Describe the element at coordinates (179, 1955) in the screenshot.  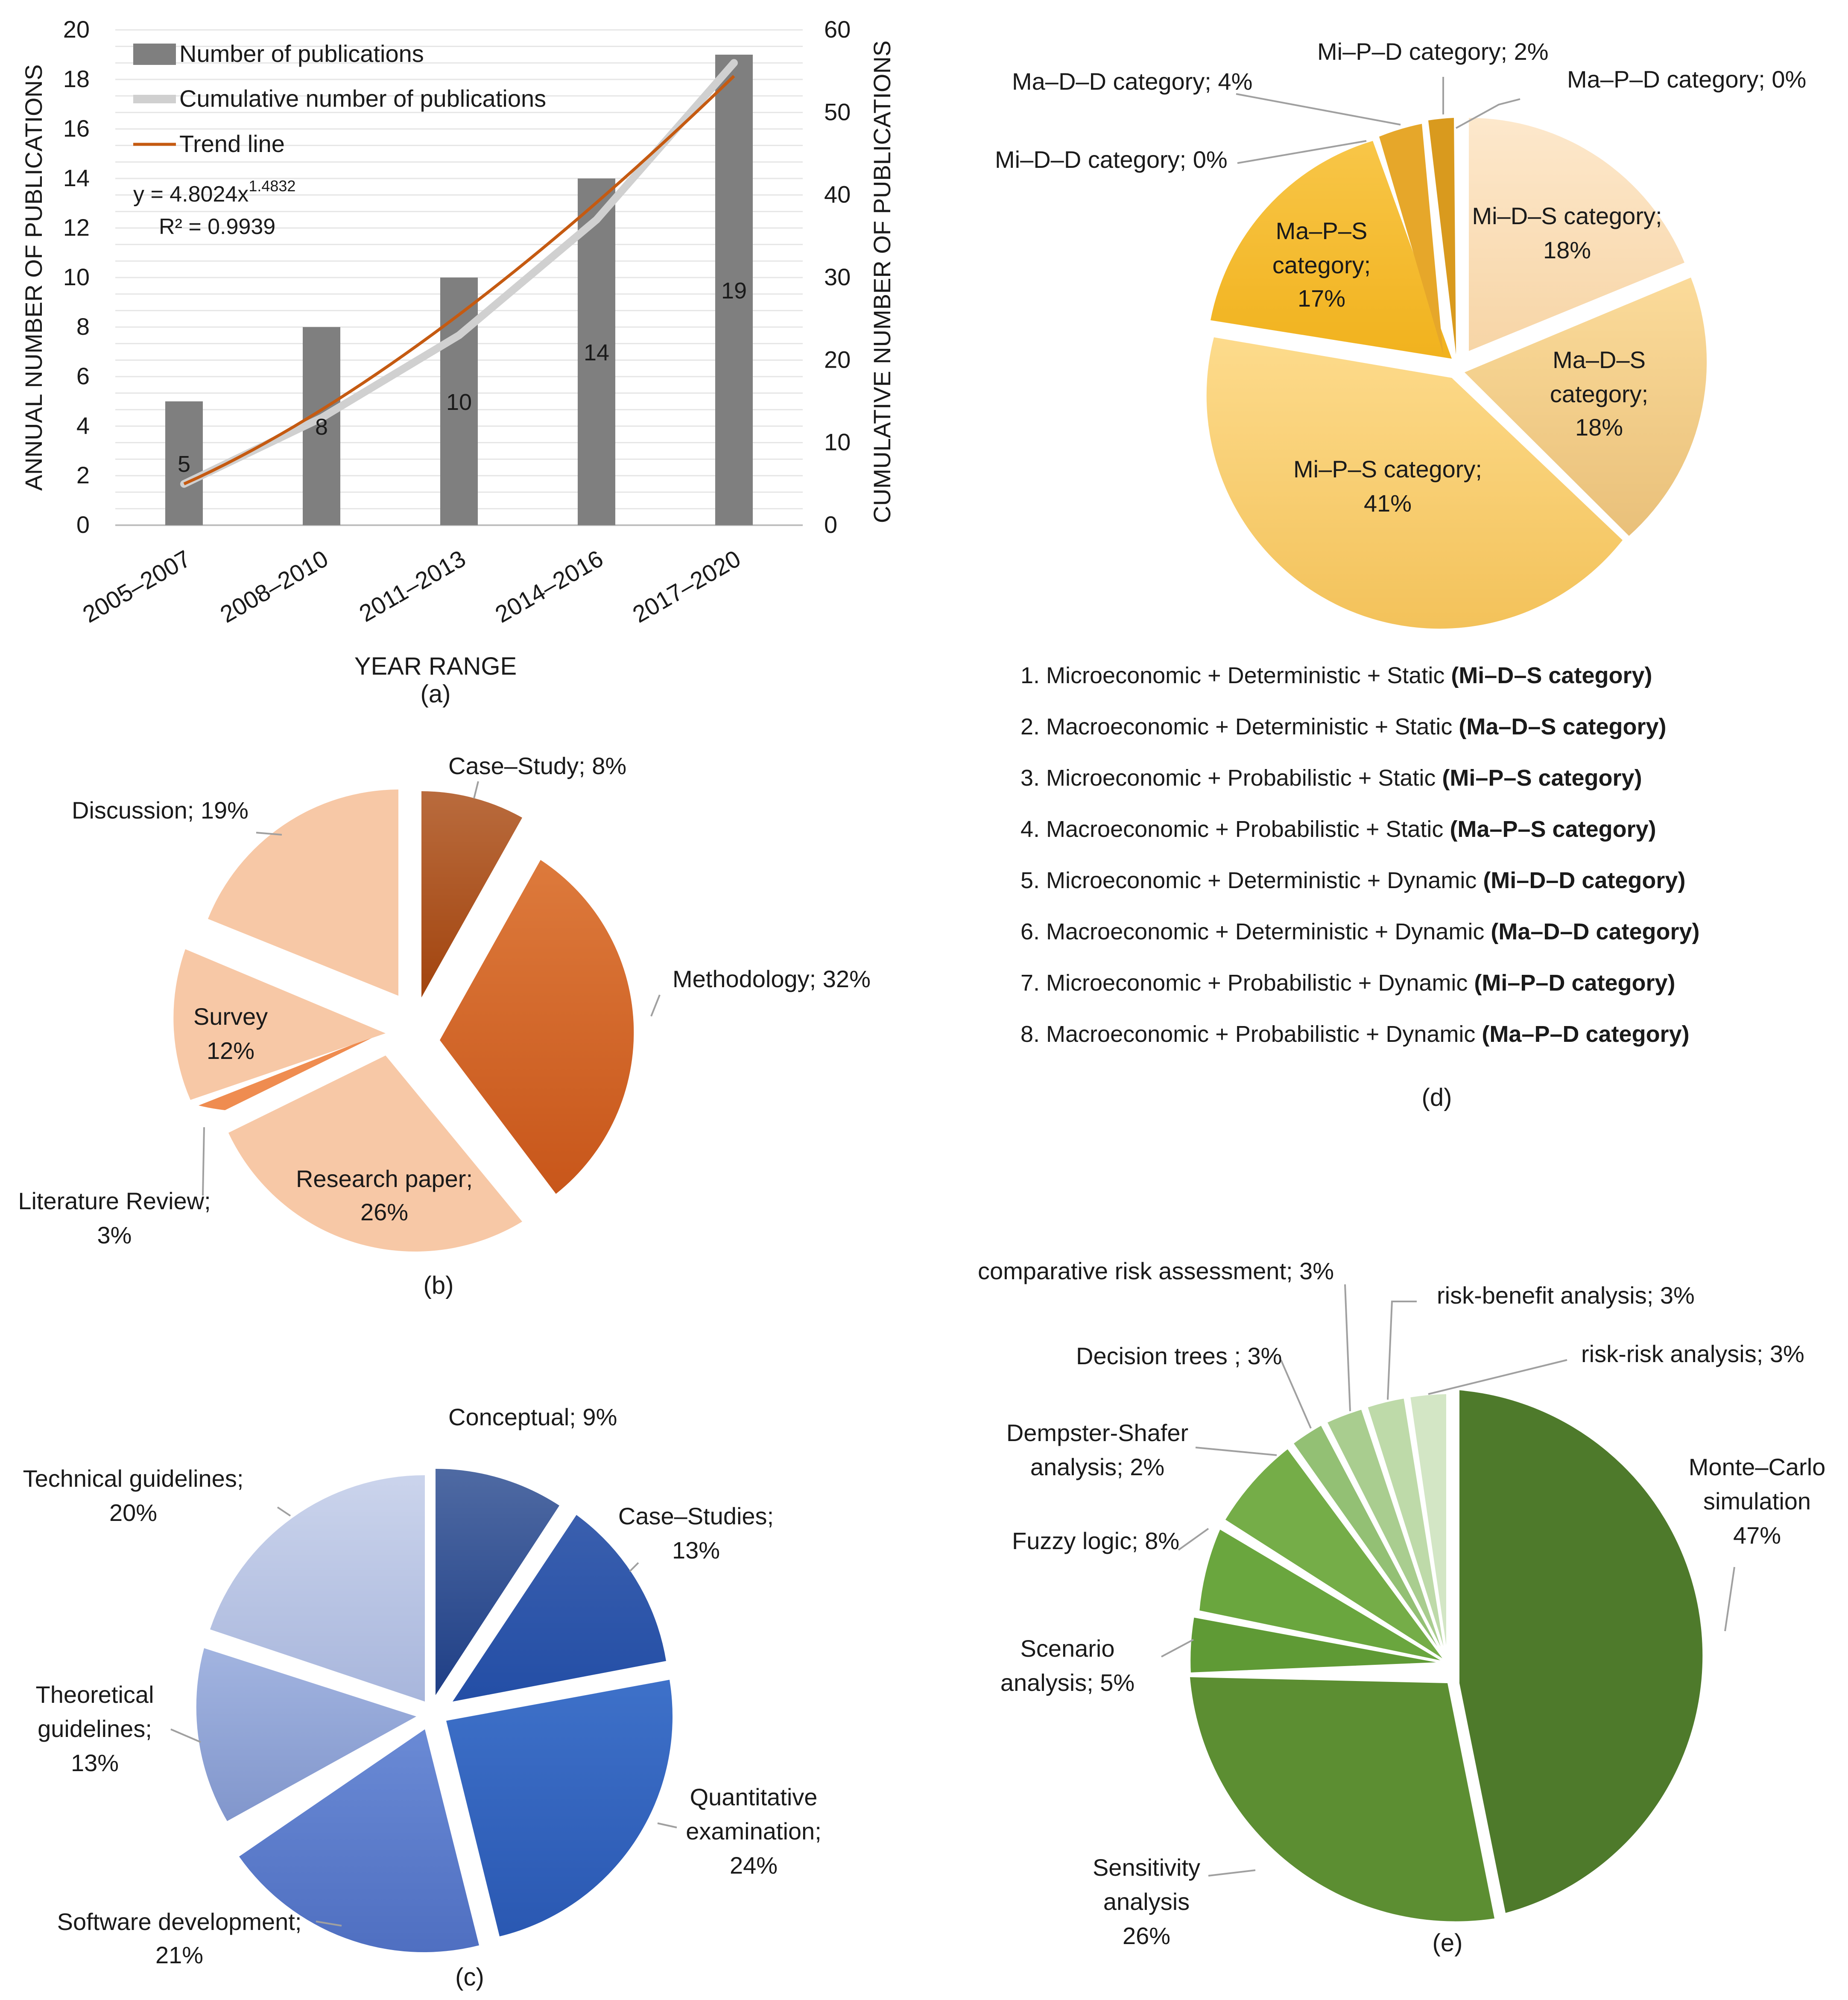
I see `label-software-line2: 21%` at that location.